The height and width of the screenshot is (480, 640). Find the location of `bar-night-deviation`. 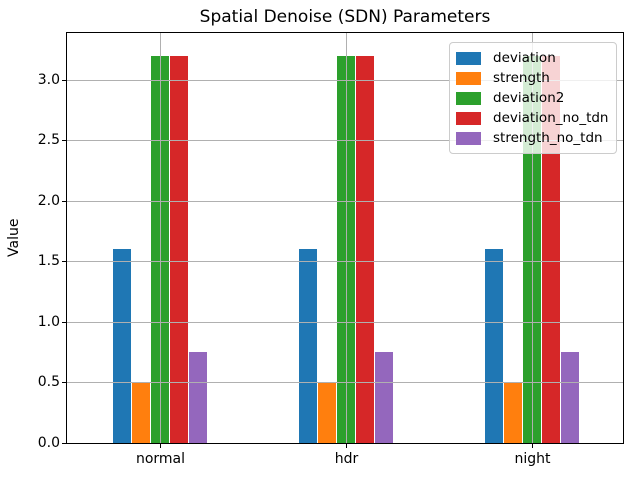

bar-night-deviation is located at coordinates (494, 346).